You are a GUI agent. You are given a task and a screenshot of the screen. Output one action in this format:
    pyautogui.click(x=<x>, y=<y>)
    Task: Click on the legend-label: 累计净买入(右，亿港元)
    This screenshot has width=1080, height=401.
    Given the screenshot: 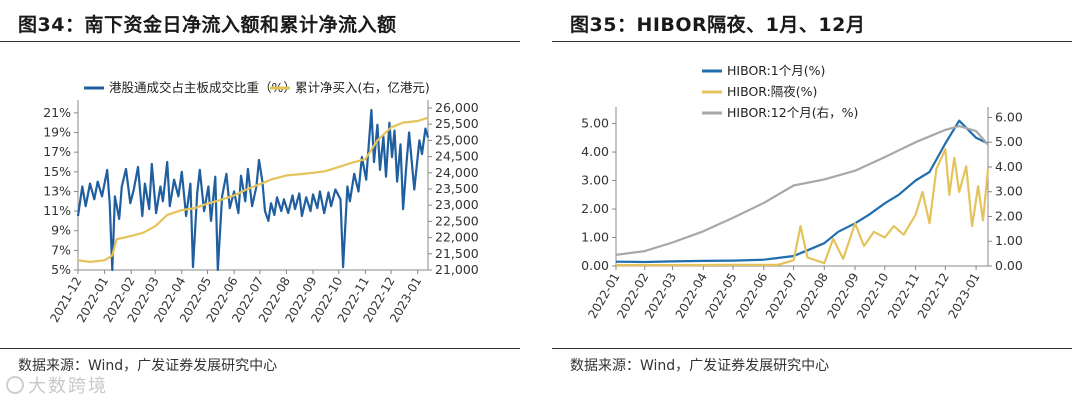 What is the action you would take?
    pyautogui.click(x=362, y=87)
    